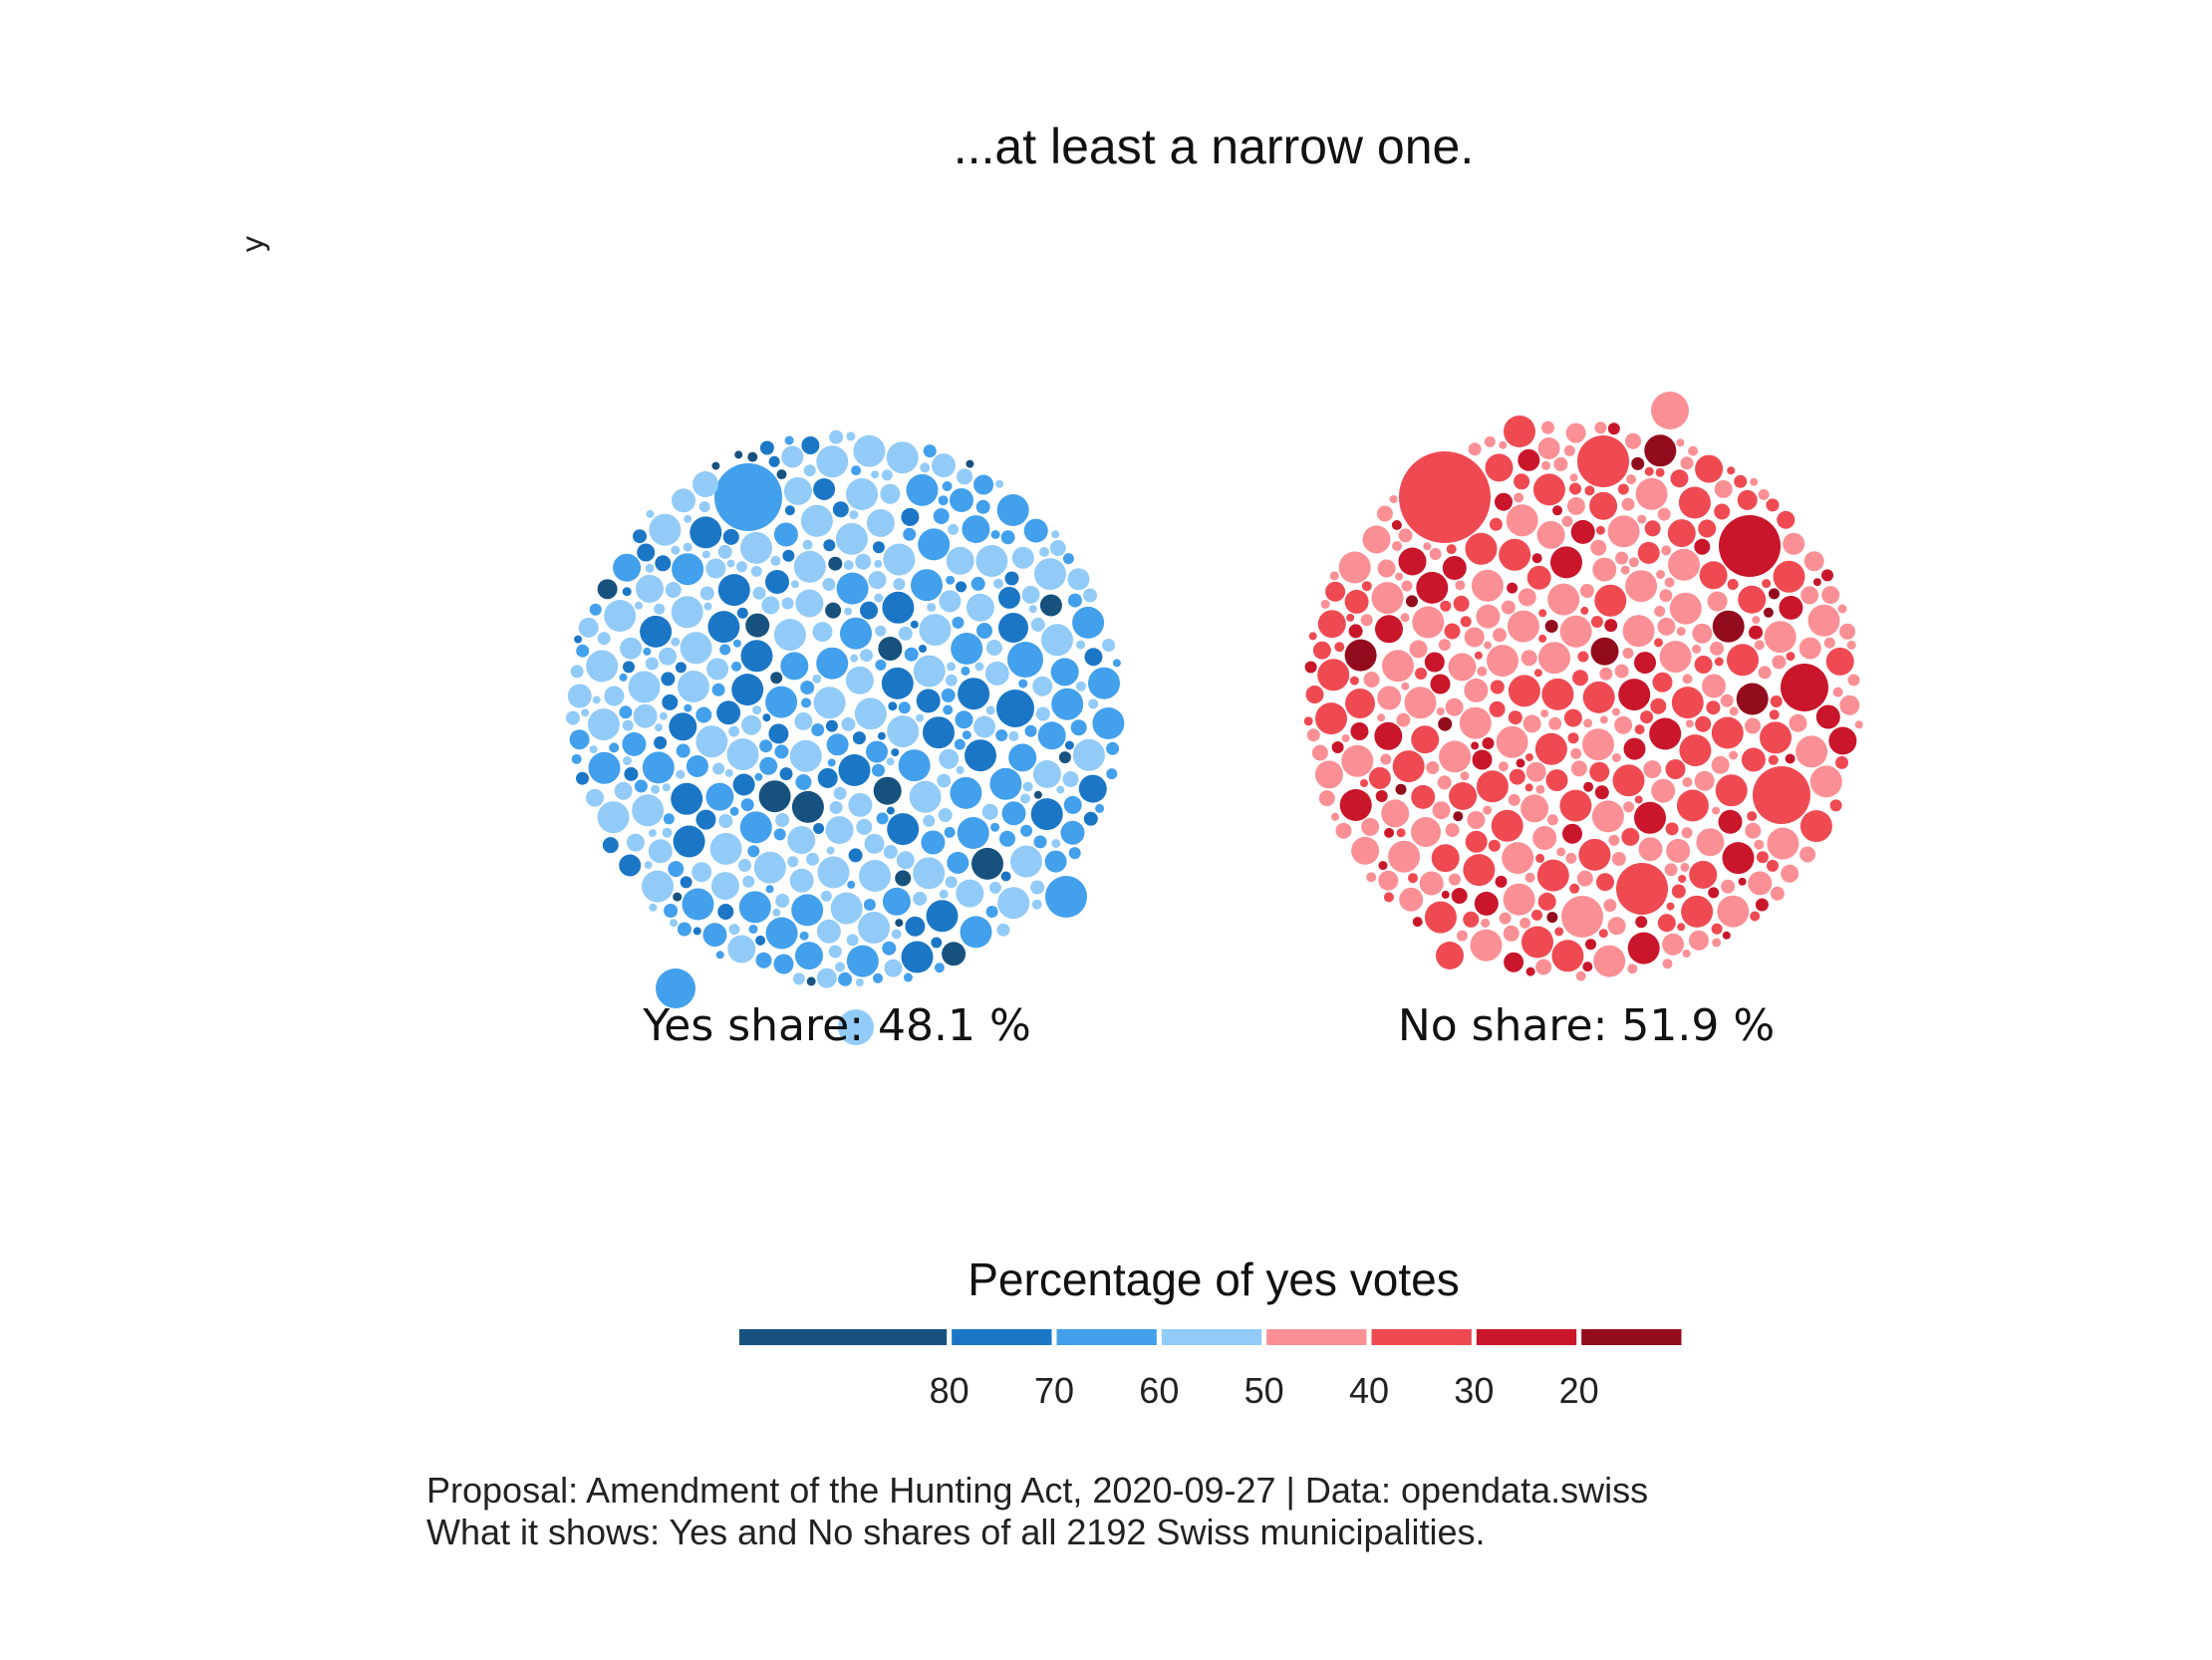 The width and height of the screenshot is (2212, 1660). What do you see at coordinates (837, 1025) in the screenshot?
I see `yes-share-label: Yes share: 48.1 %` at bounding box center [837, 1025].